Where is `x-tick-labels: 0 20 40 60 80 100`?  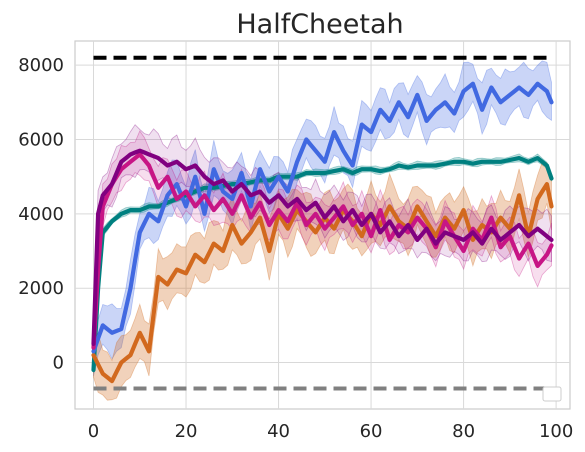 x-tick-labels: 0 20 40 60 80 100 is located at coordinates (331, 431).